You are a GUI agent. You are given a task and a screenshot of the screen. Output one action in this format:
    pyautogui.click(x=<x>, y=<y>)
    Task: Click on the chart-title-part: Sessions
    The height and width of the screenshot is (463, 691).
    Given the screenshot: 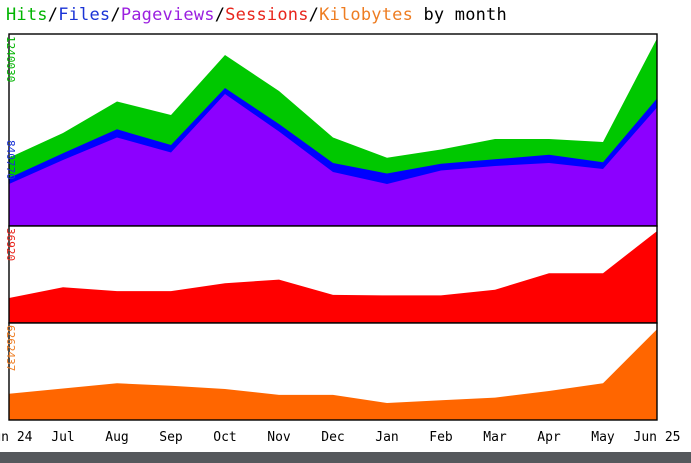 What is the action you would take?
    pyautogui.click(x=267, y=15)
    